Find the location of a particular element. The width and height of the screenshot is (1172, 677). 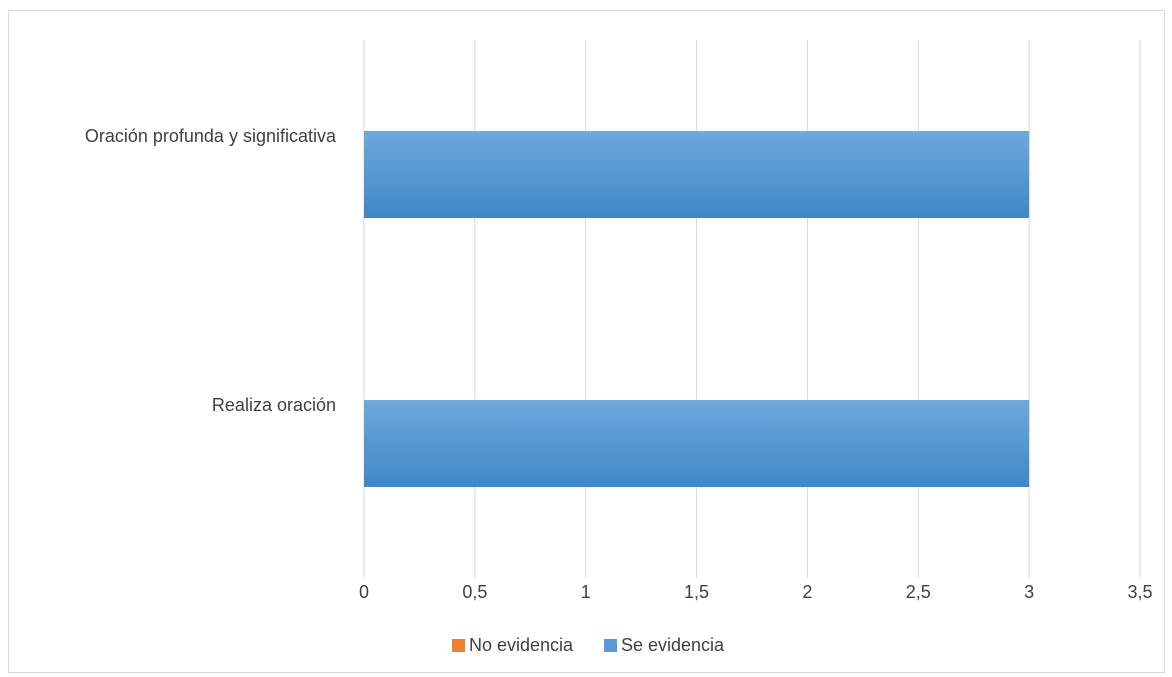

x-tick-label: 3,5 is located at coordinates (1139, 592).